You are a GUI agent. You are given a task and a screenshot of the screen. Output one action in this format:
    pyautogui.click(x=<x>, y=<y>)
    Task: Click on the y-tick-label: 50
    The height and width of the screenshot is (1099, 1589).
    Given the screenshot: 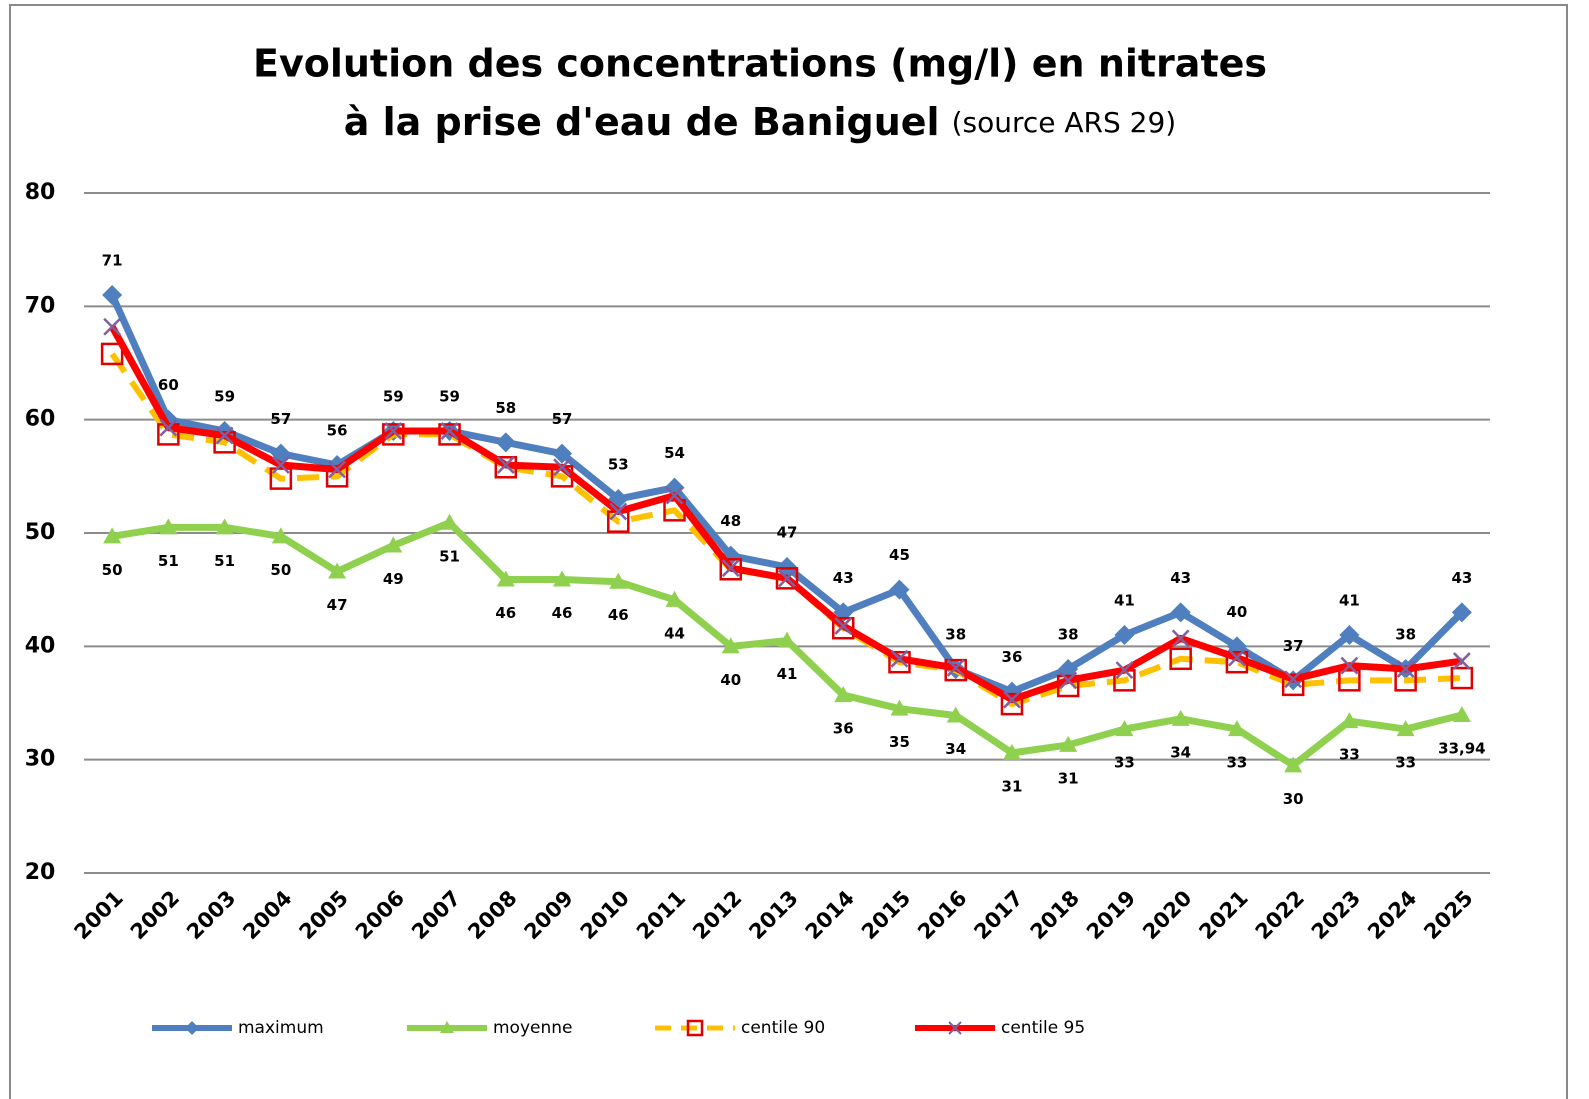 What is the action you would take?
    pyautogui.click(x=40, y=532)
    